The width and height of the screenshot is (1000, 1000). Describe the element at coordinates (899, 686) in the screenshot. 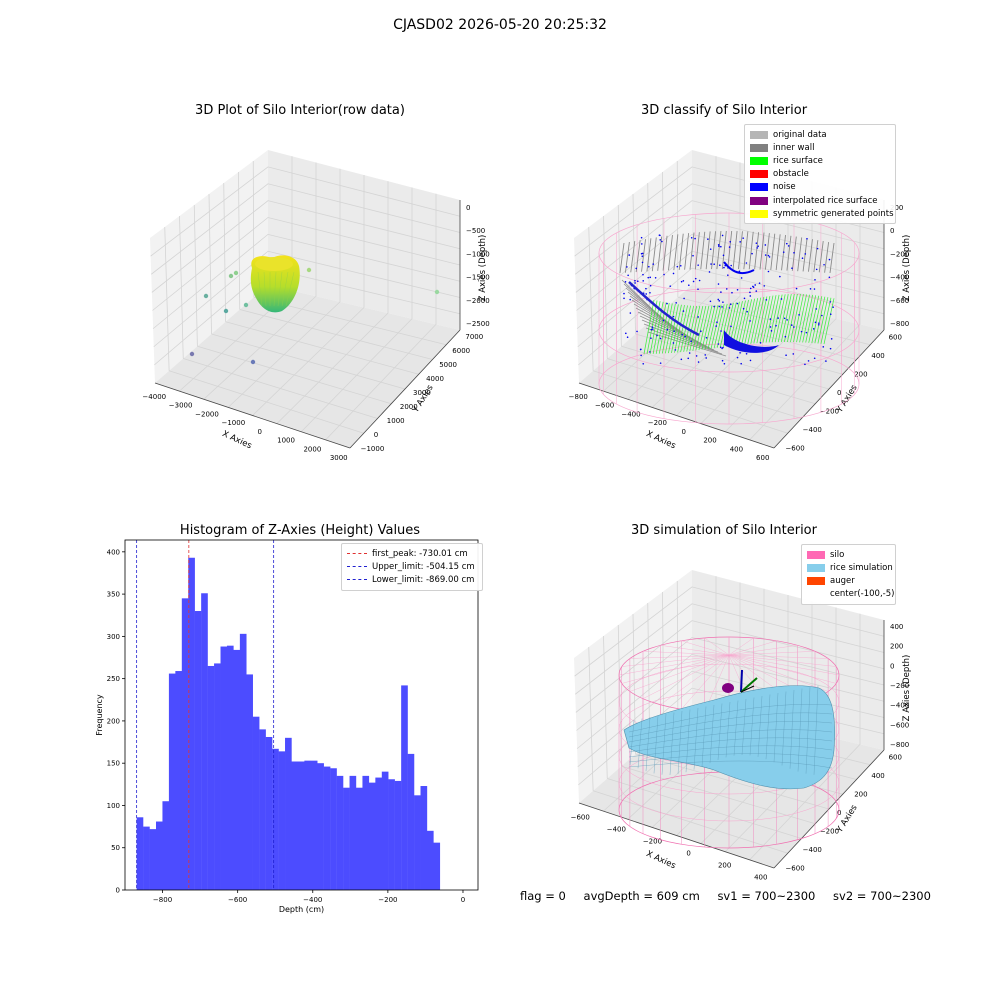

I see `z-tick-label: −200` at that location.